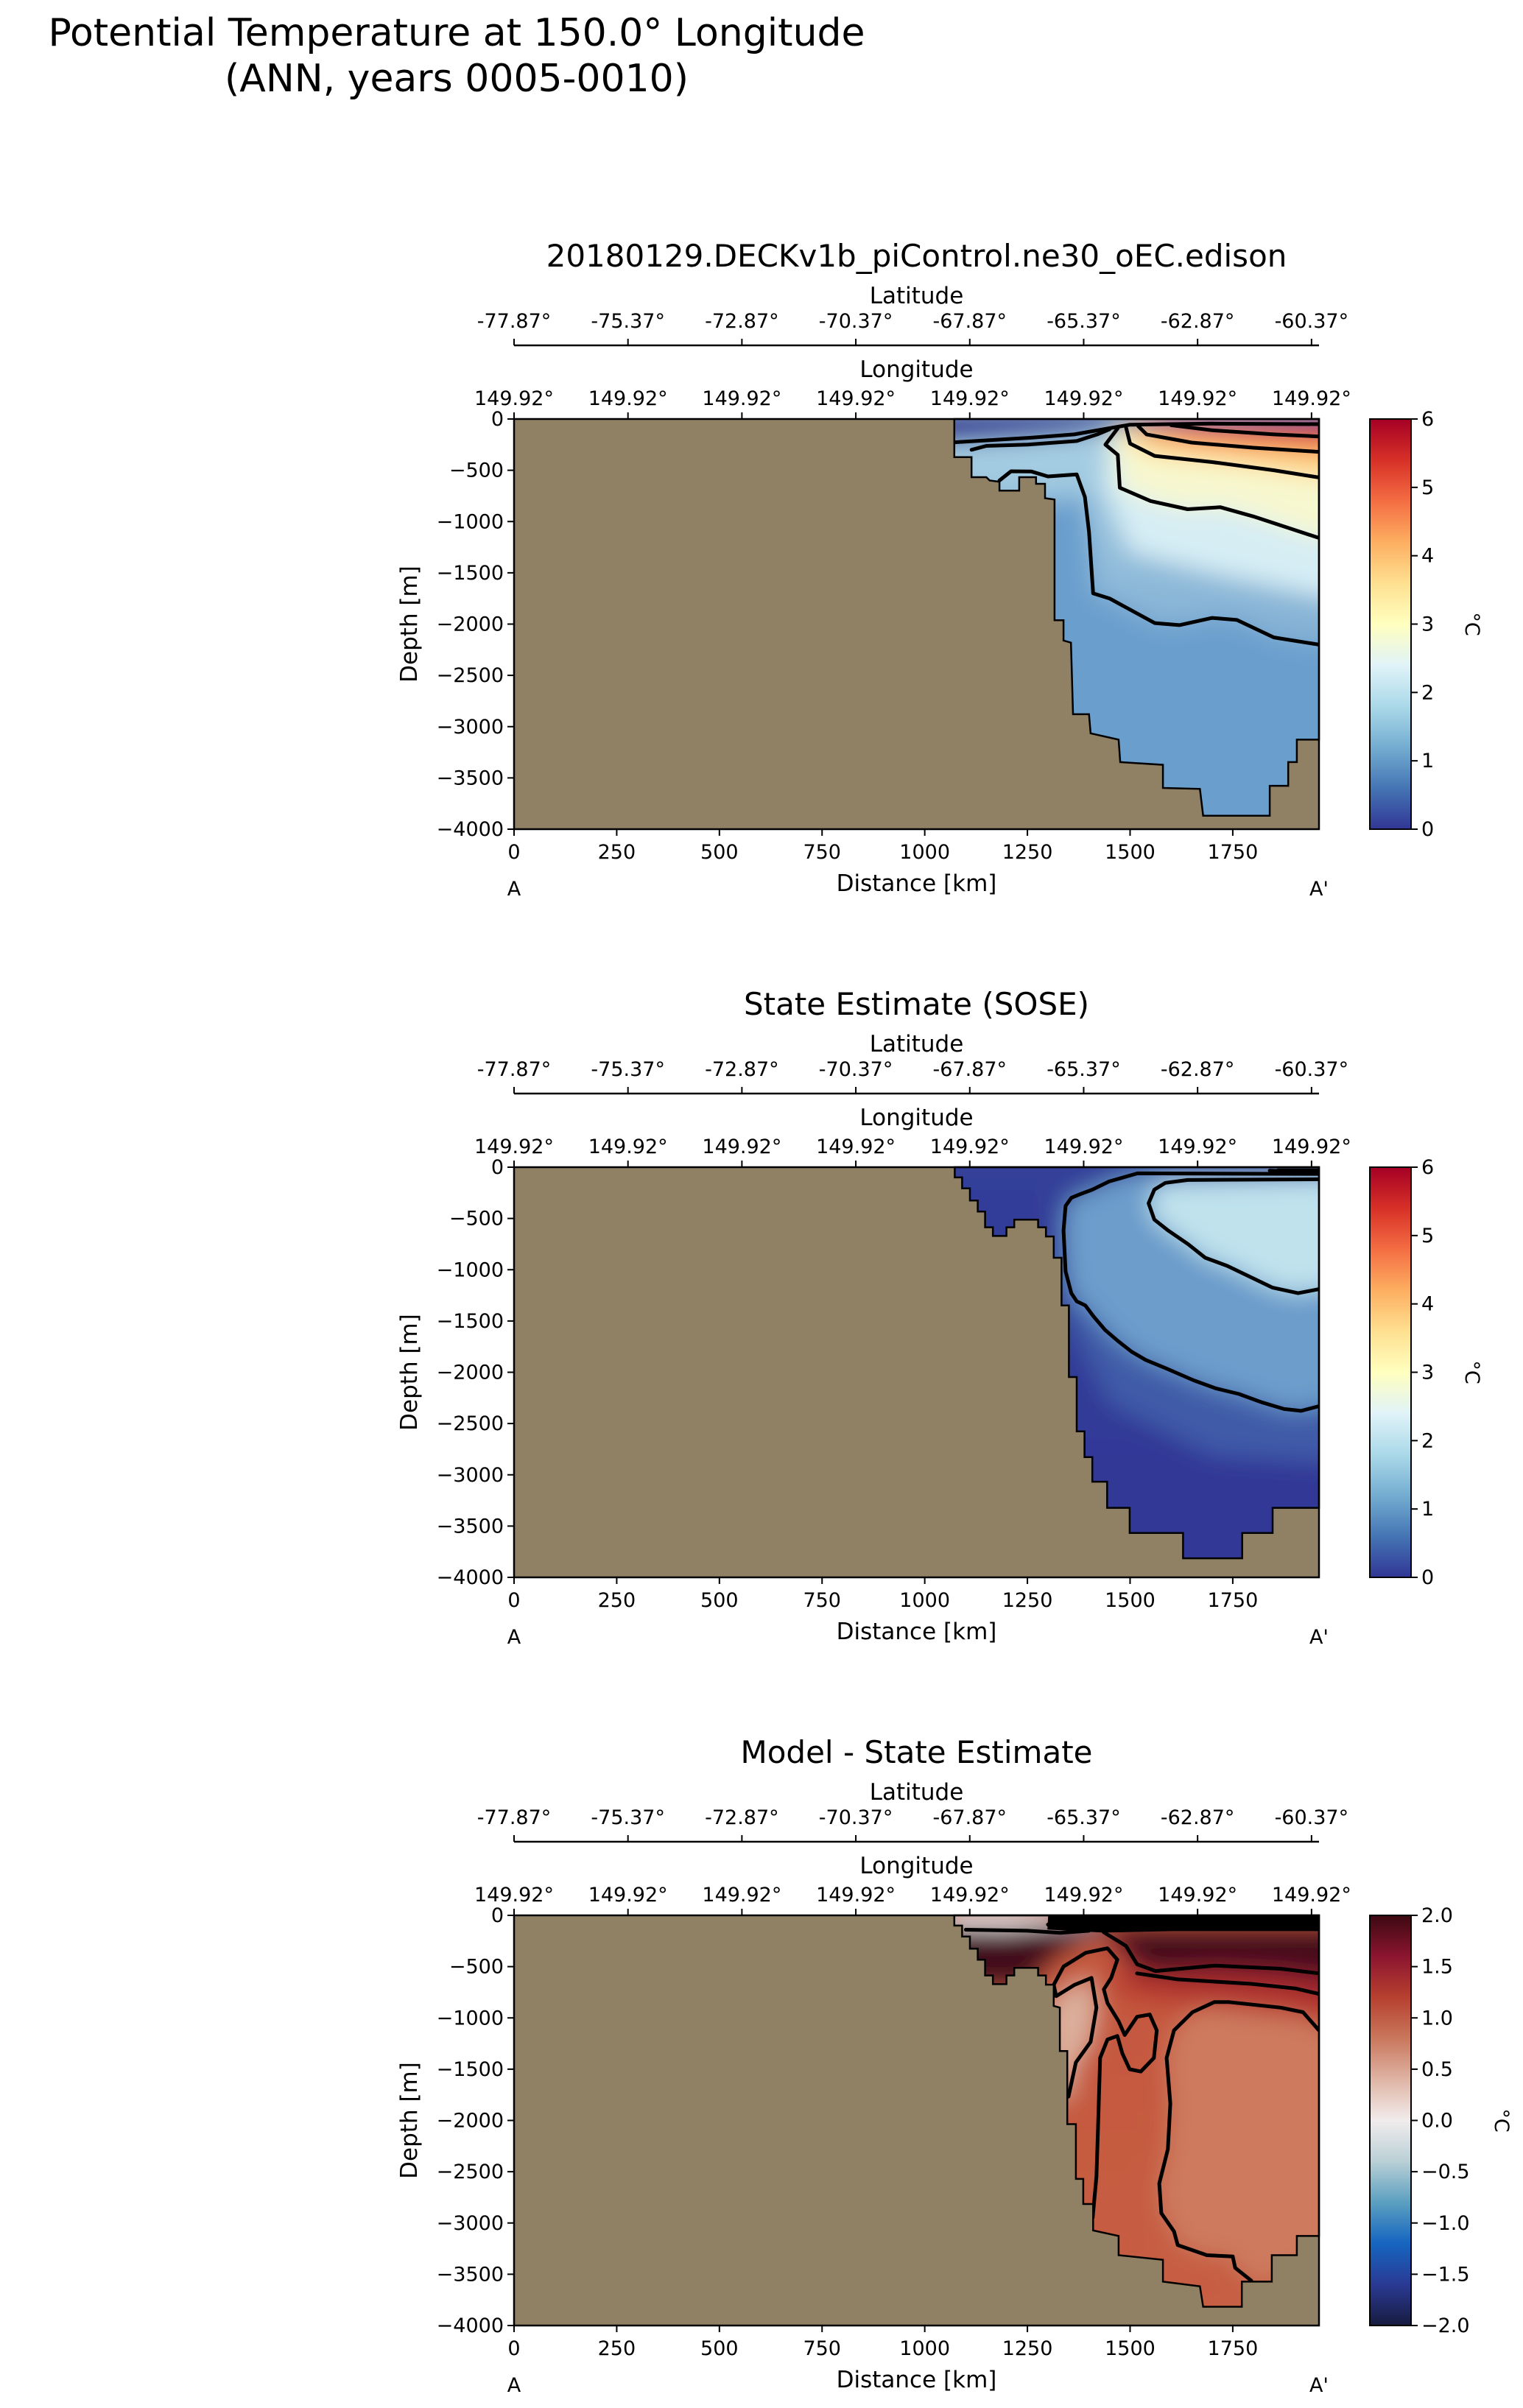 The width and height of the screenshot is (1523, 2408). Describe the element at coordinates (1428, 692) in the screenshot. I see `colorbar-tick-label: 2` at that location.